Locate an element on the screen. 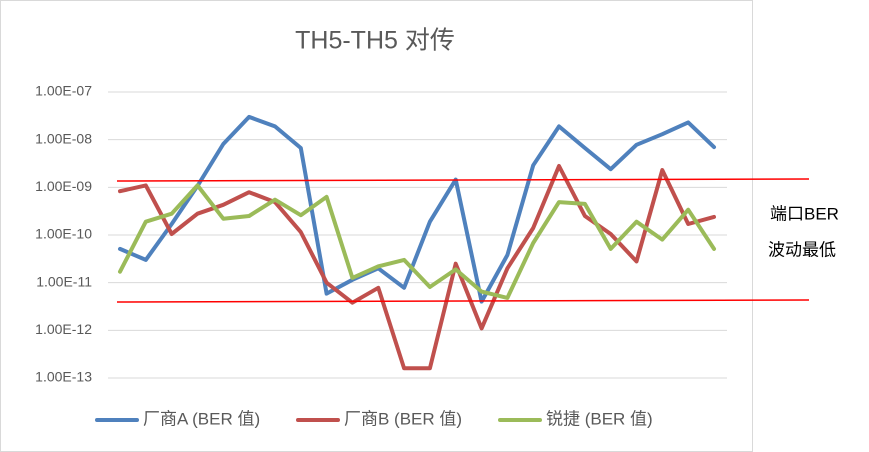 This screenshot has height=452, width=869. y-tick-label: 1.00E-13 is located at coordinates (63, 377).